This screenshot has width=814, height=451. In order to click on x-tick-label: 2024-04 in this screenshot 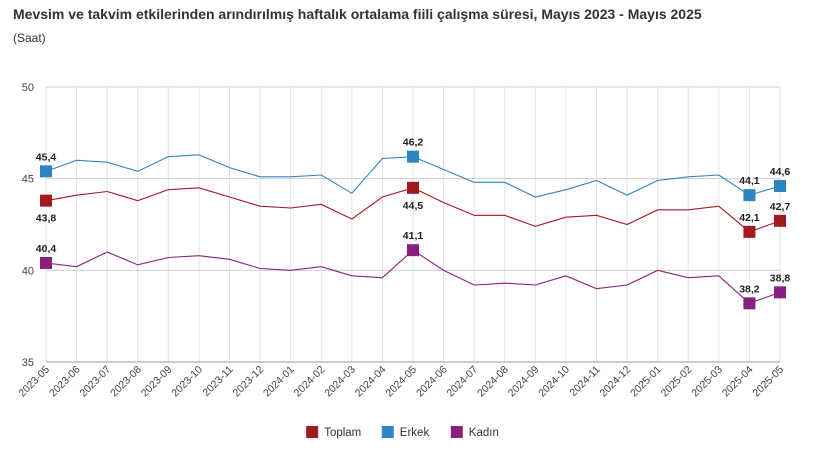, I will do `click(371, 382)`.